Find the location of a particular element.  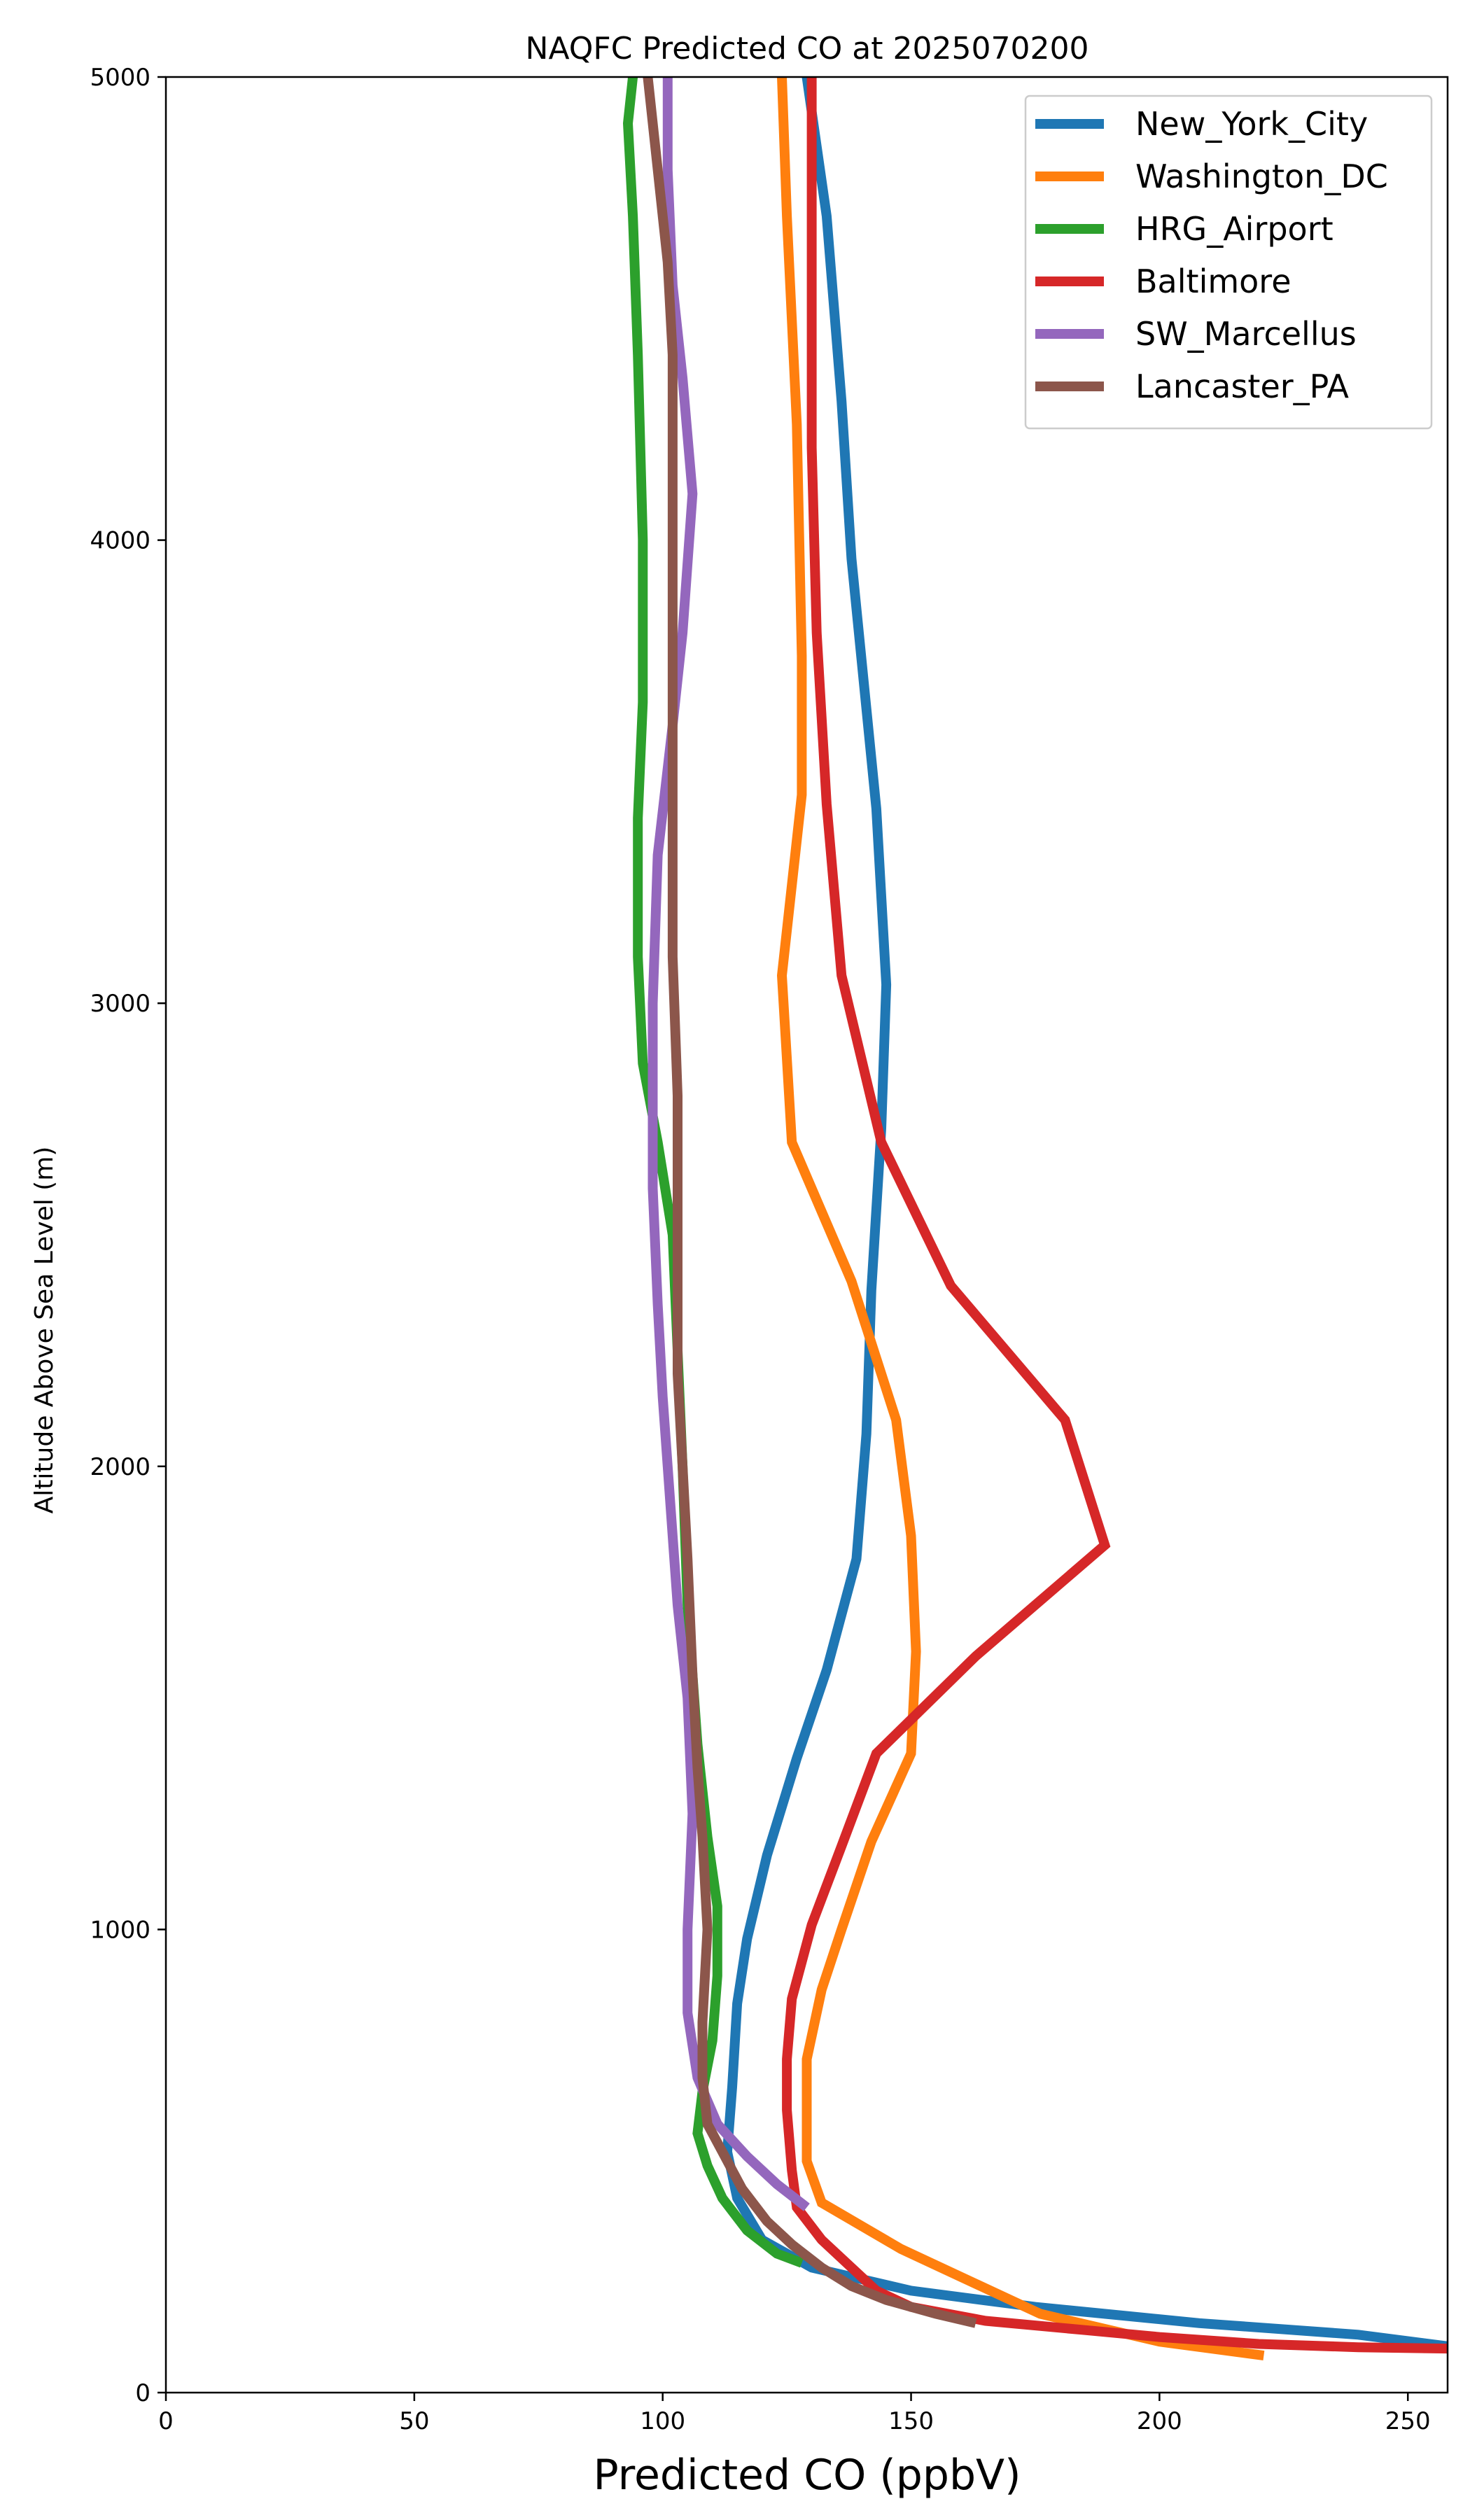

x-tick-label: 50 is located at coordinates (414, 2421).